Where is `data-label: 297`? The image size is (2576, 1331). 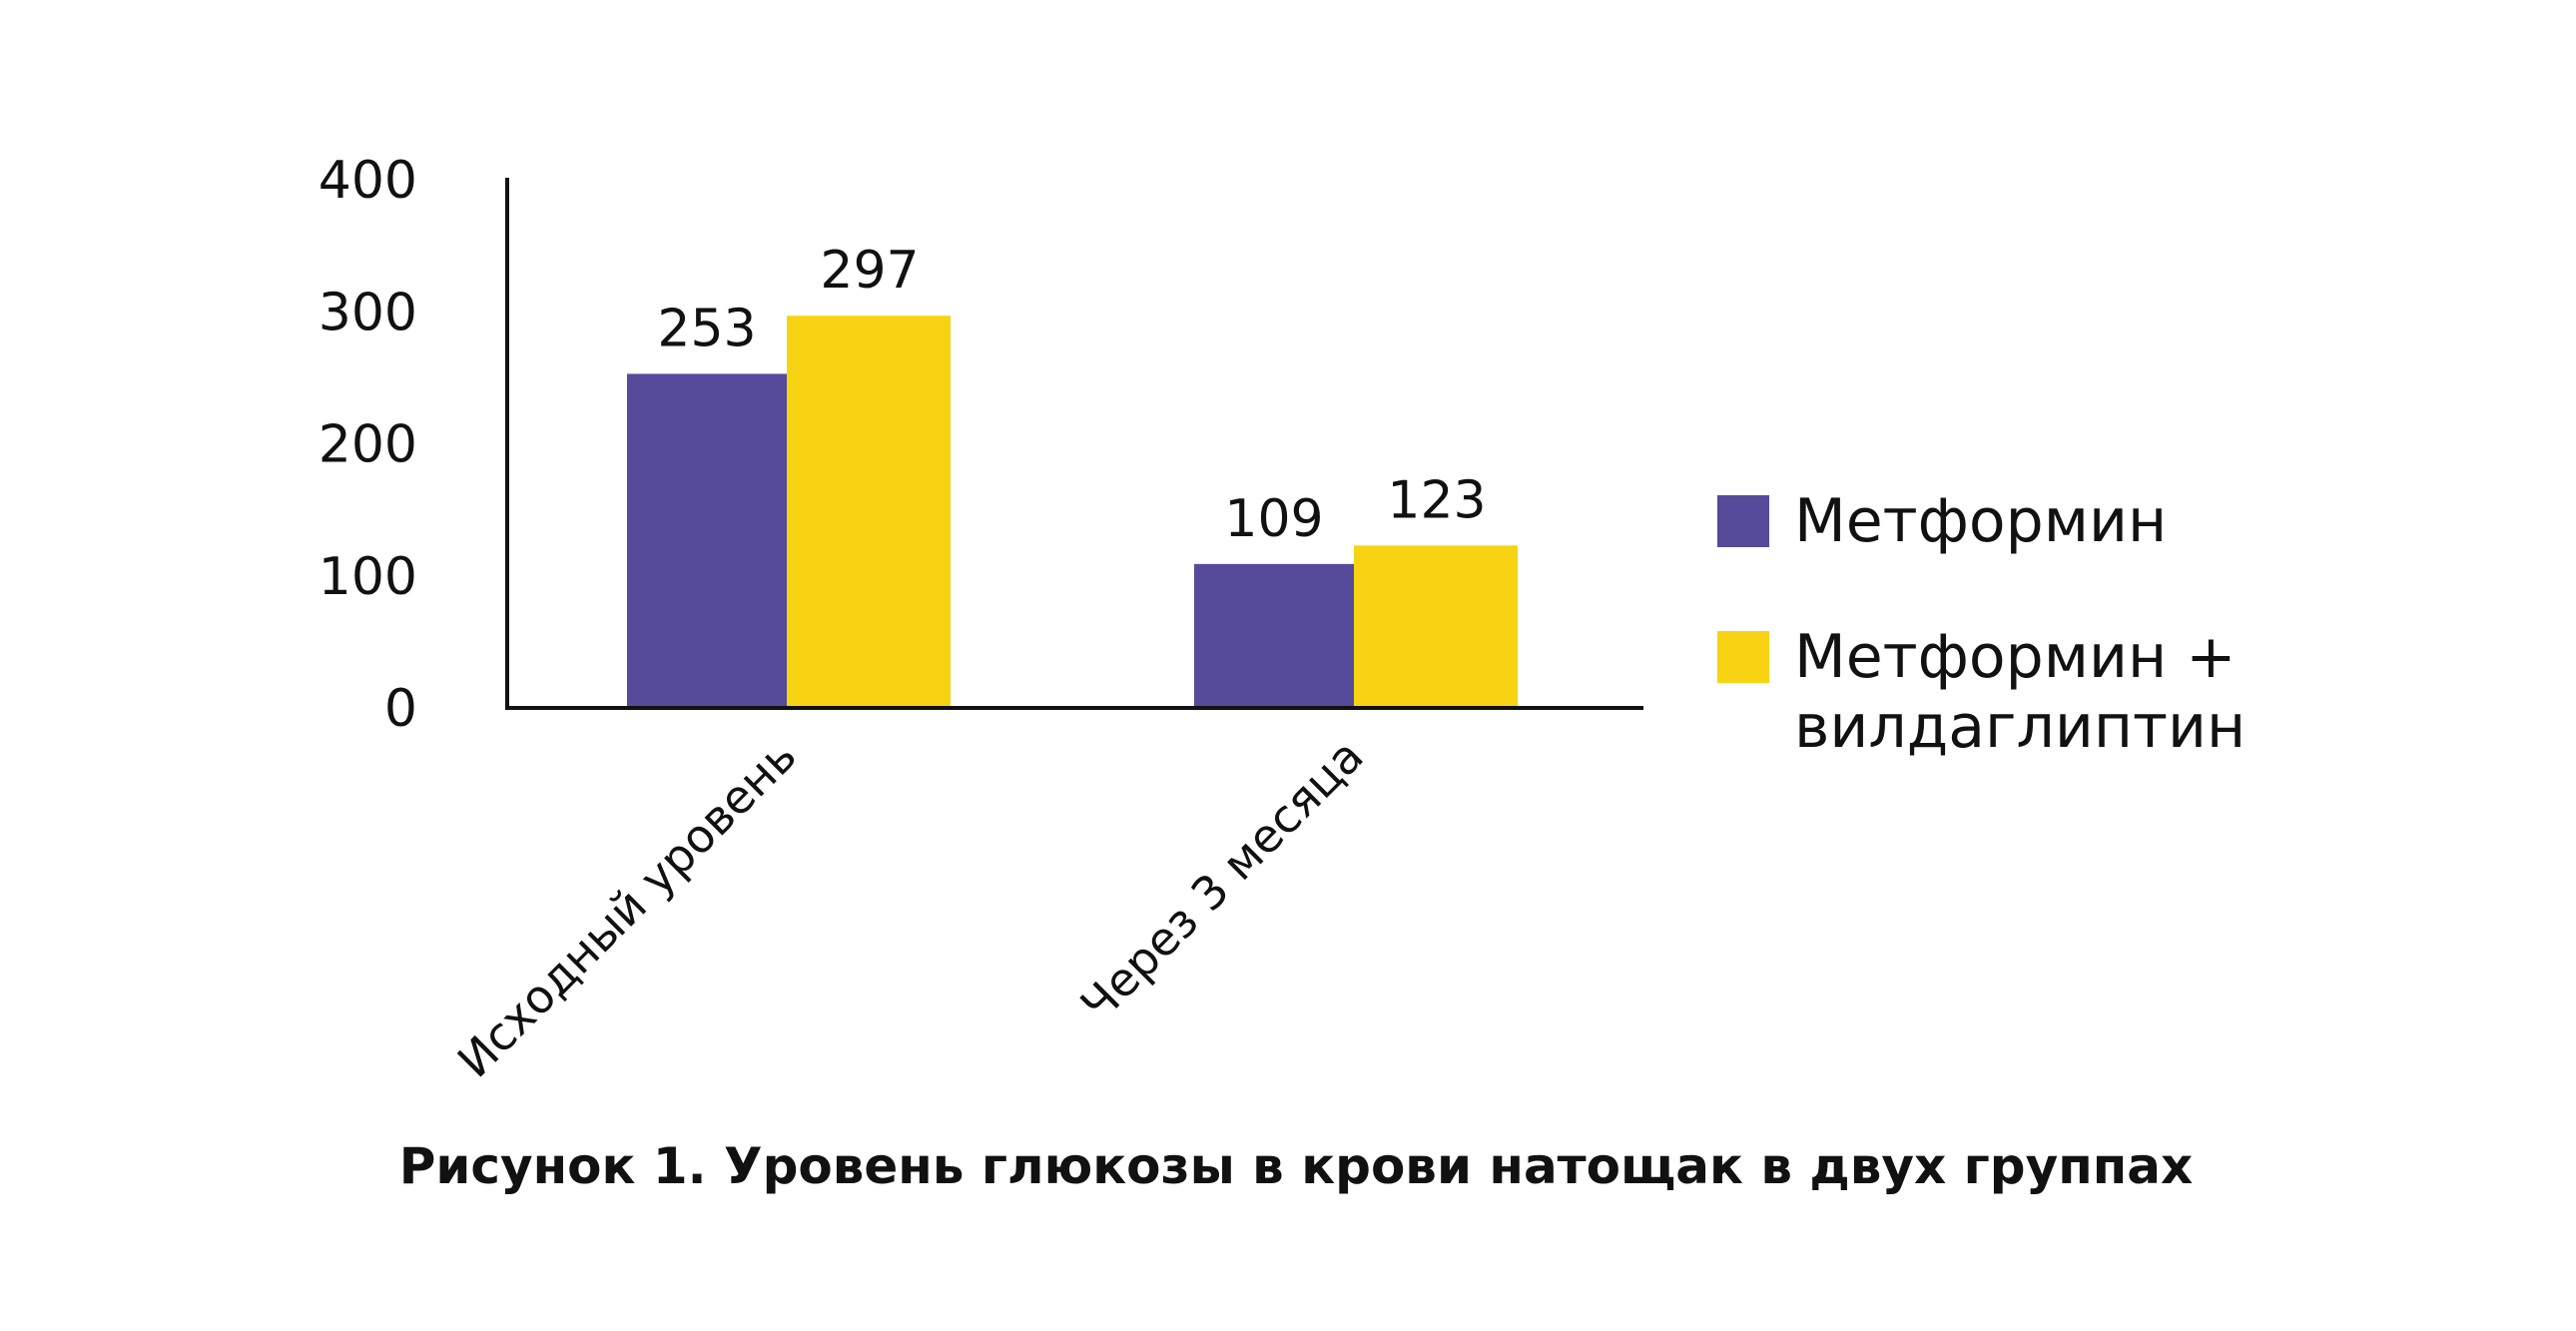 data-label: 297 is located at coordinates (869, 271).